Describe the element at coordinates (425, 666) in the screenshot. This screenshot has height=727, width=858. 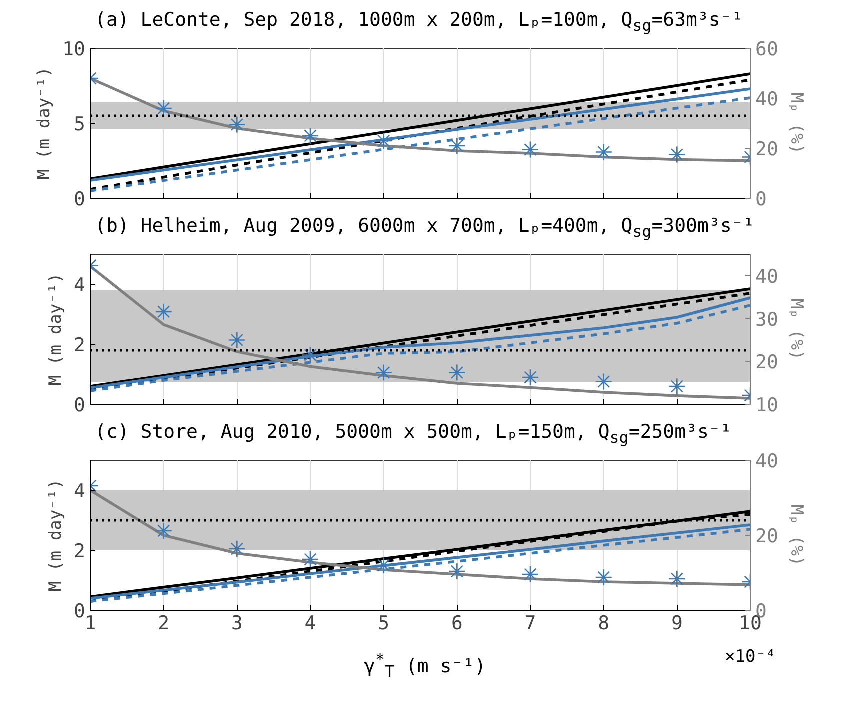
I see `x-axis-title: γ$^{*}$$_{T}$ (m s⁻¹)` at that location.